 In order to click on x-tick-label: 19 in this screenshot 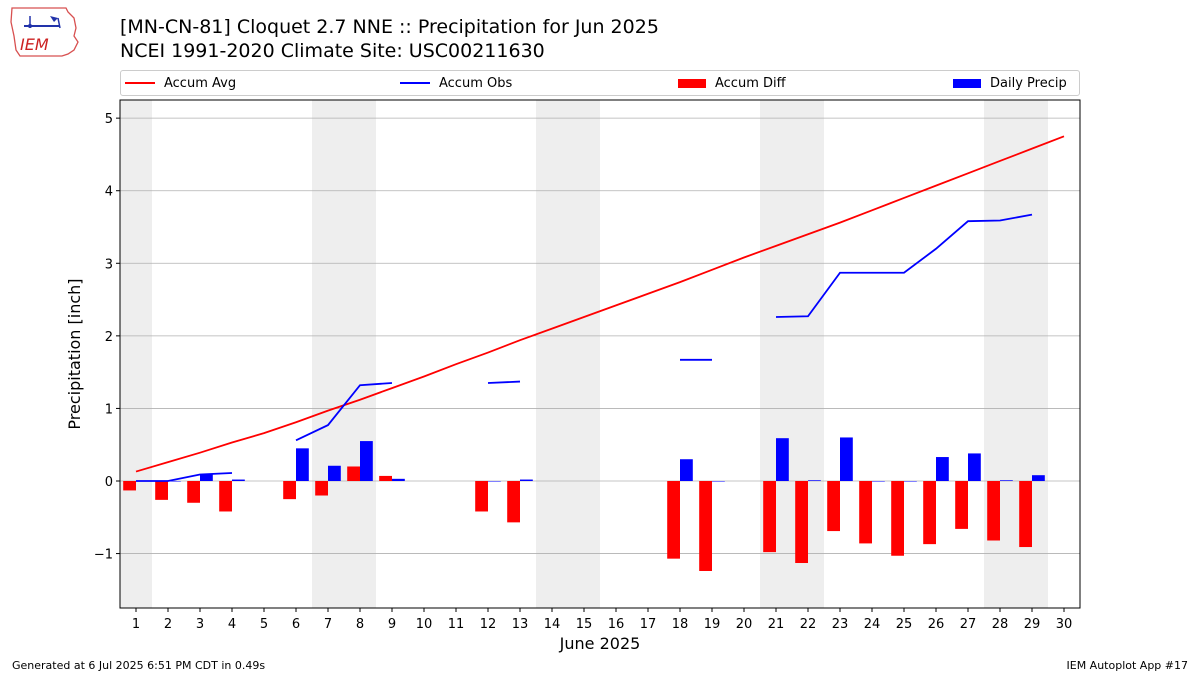, I will do `click(712, 624)`.